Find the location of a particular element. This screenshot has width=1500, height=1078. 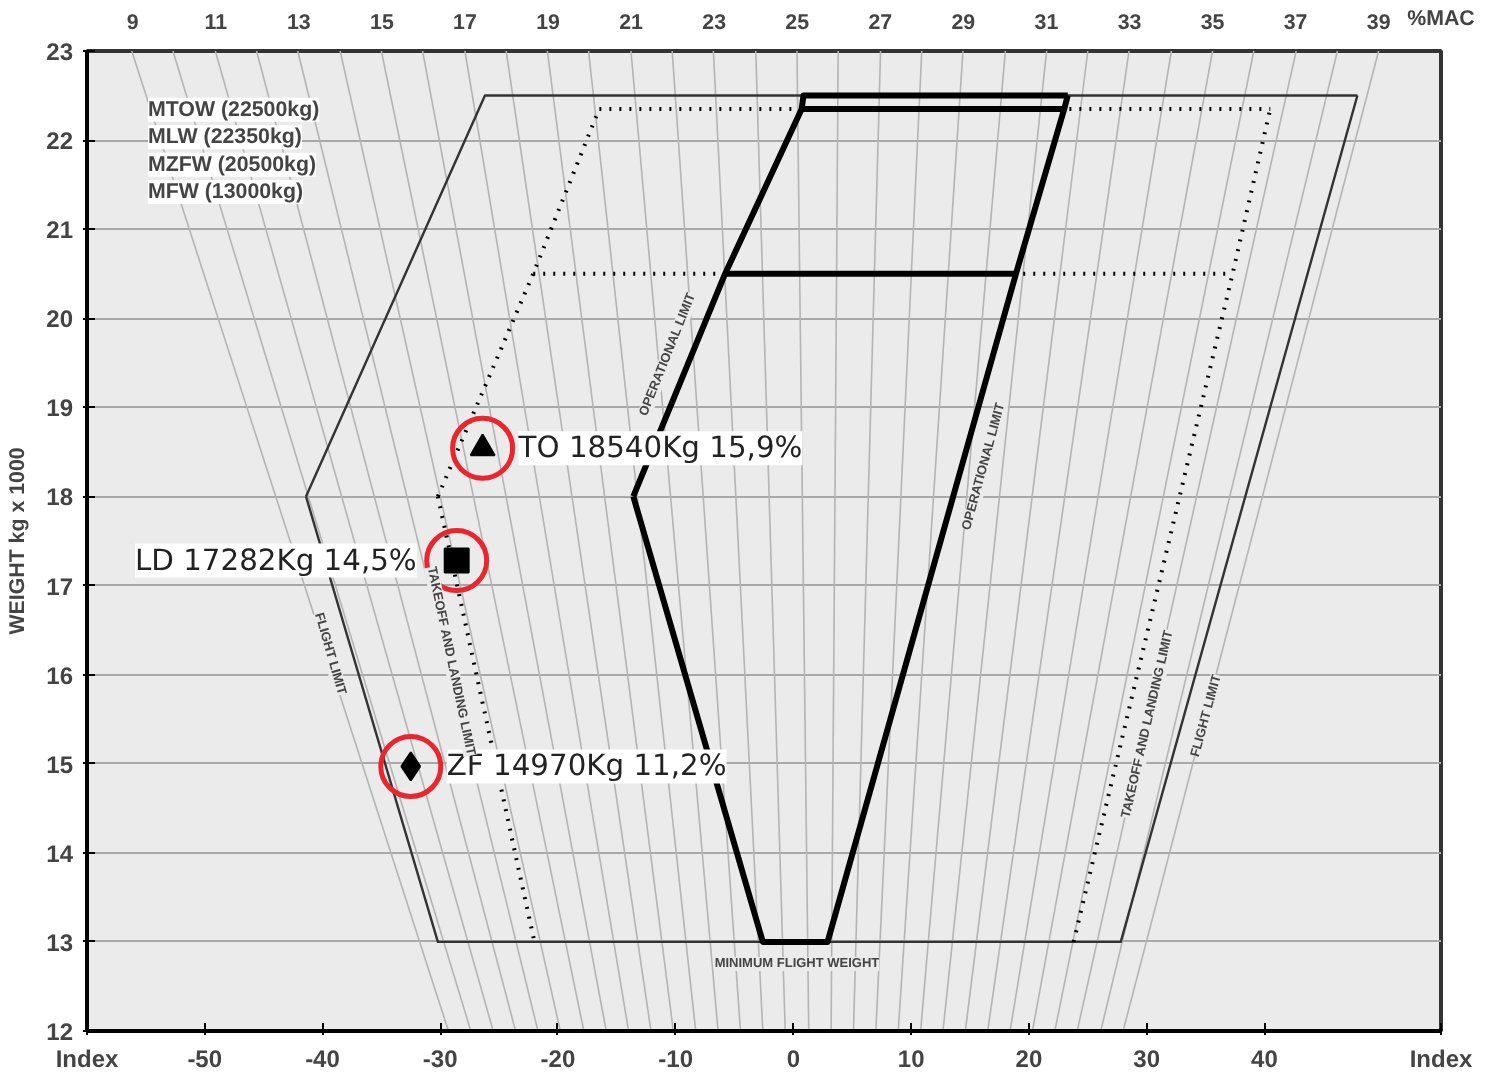

x2-tick-label: 23 is located at coordinates (714, 23).